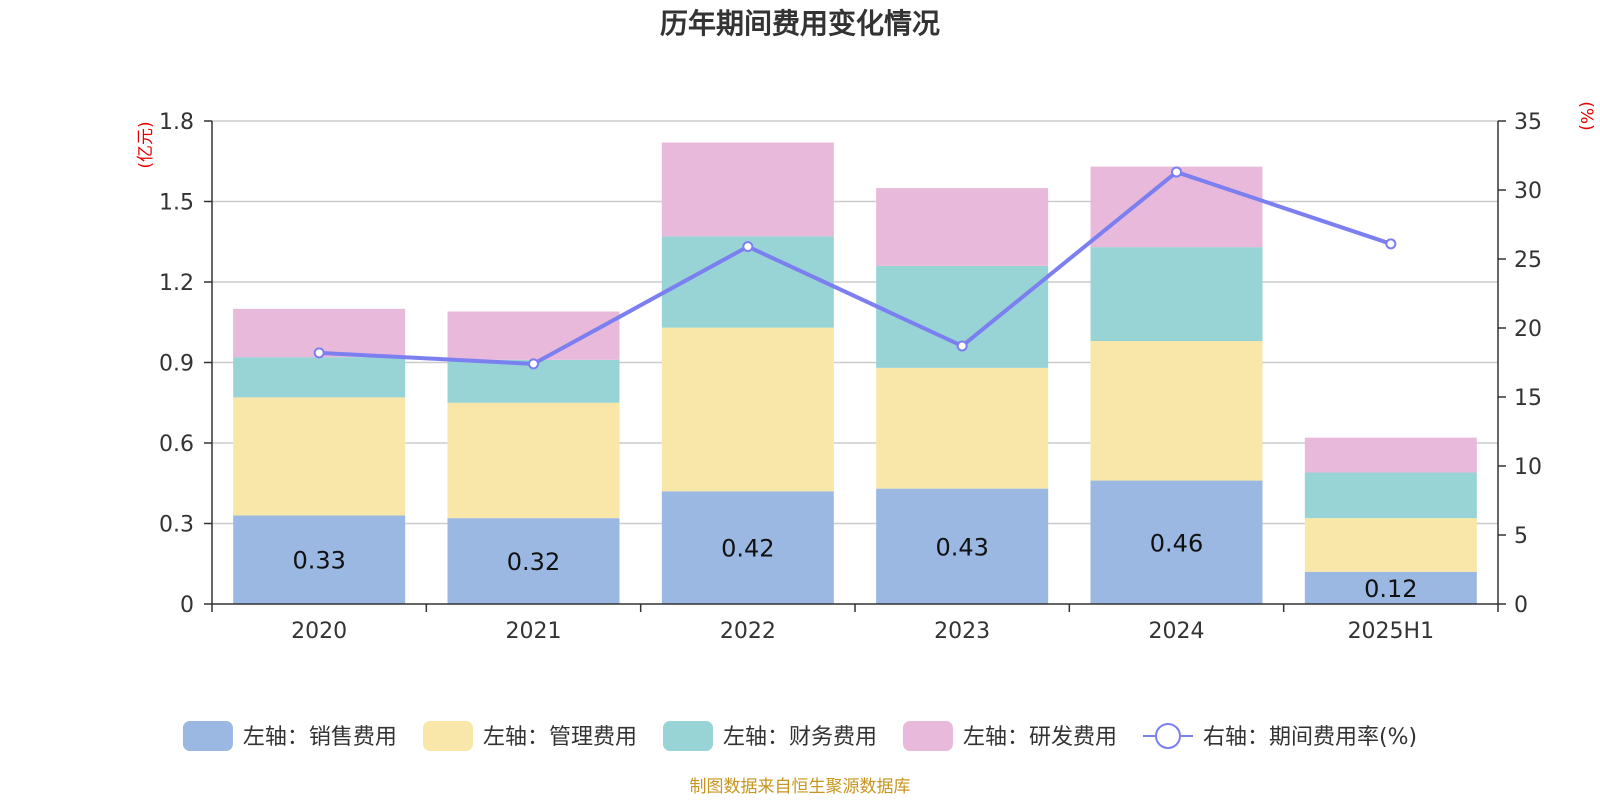  I want to click on bar-segment-2-2023, so click(962, 428).